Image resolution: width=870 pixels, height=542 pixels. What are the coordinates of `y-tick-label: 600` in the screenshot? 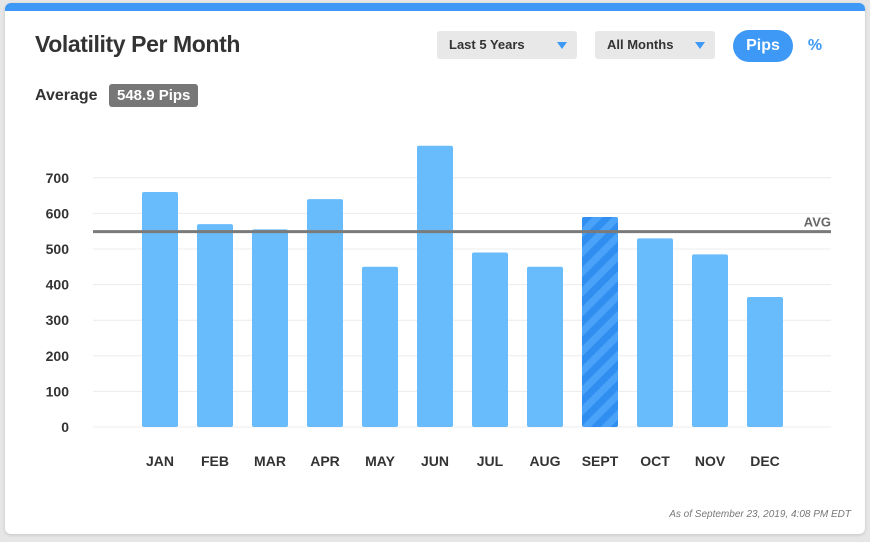 It's located at (58, 213).